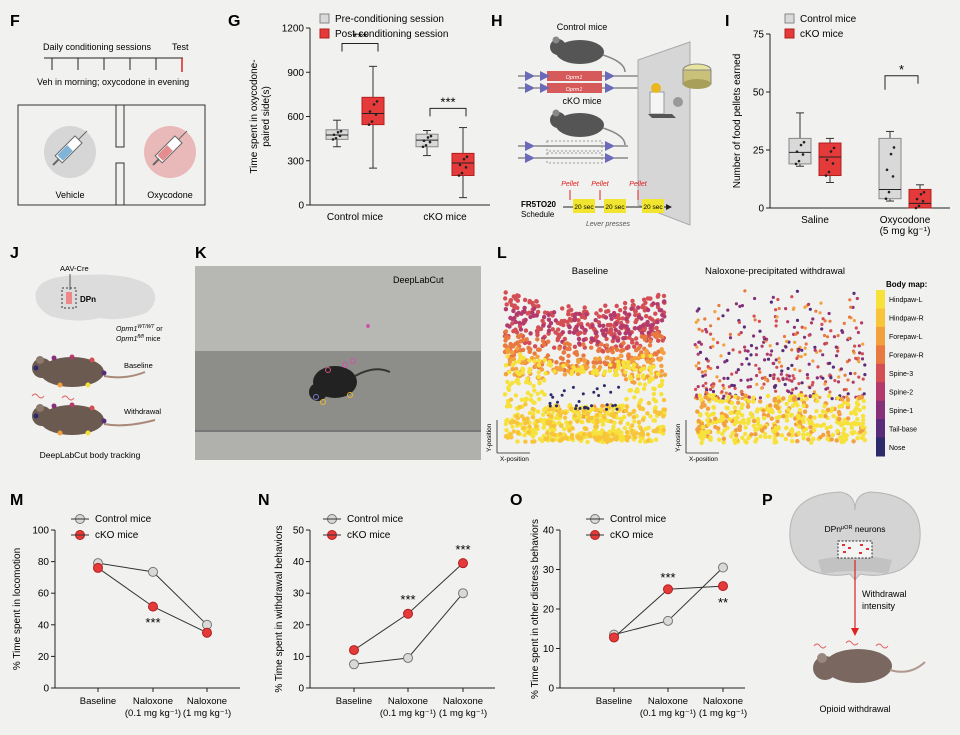 The height and width of the screenshot is (735, 960). I want to click on x-tick-label: Baseline, so click(98, 701).